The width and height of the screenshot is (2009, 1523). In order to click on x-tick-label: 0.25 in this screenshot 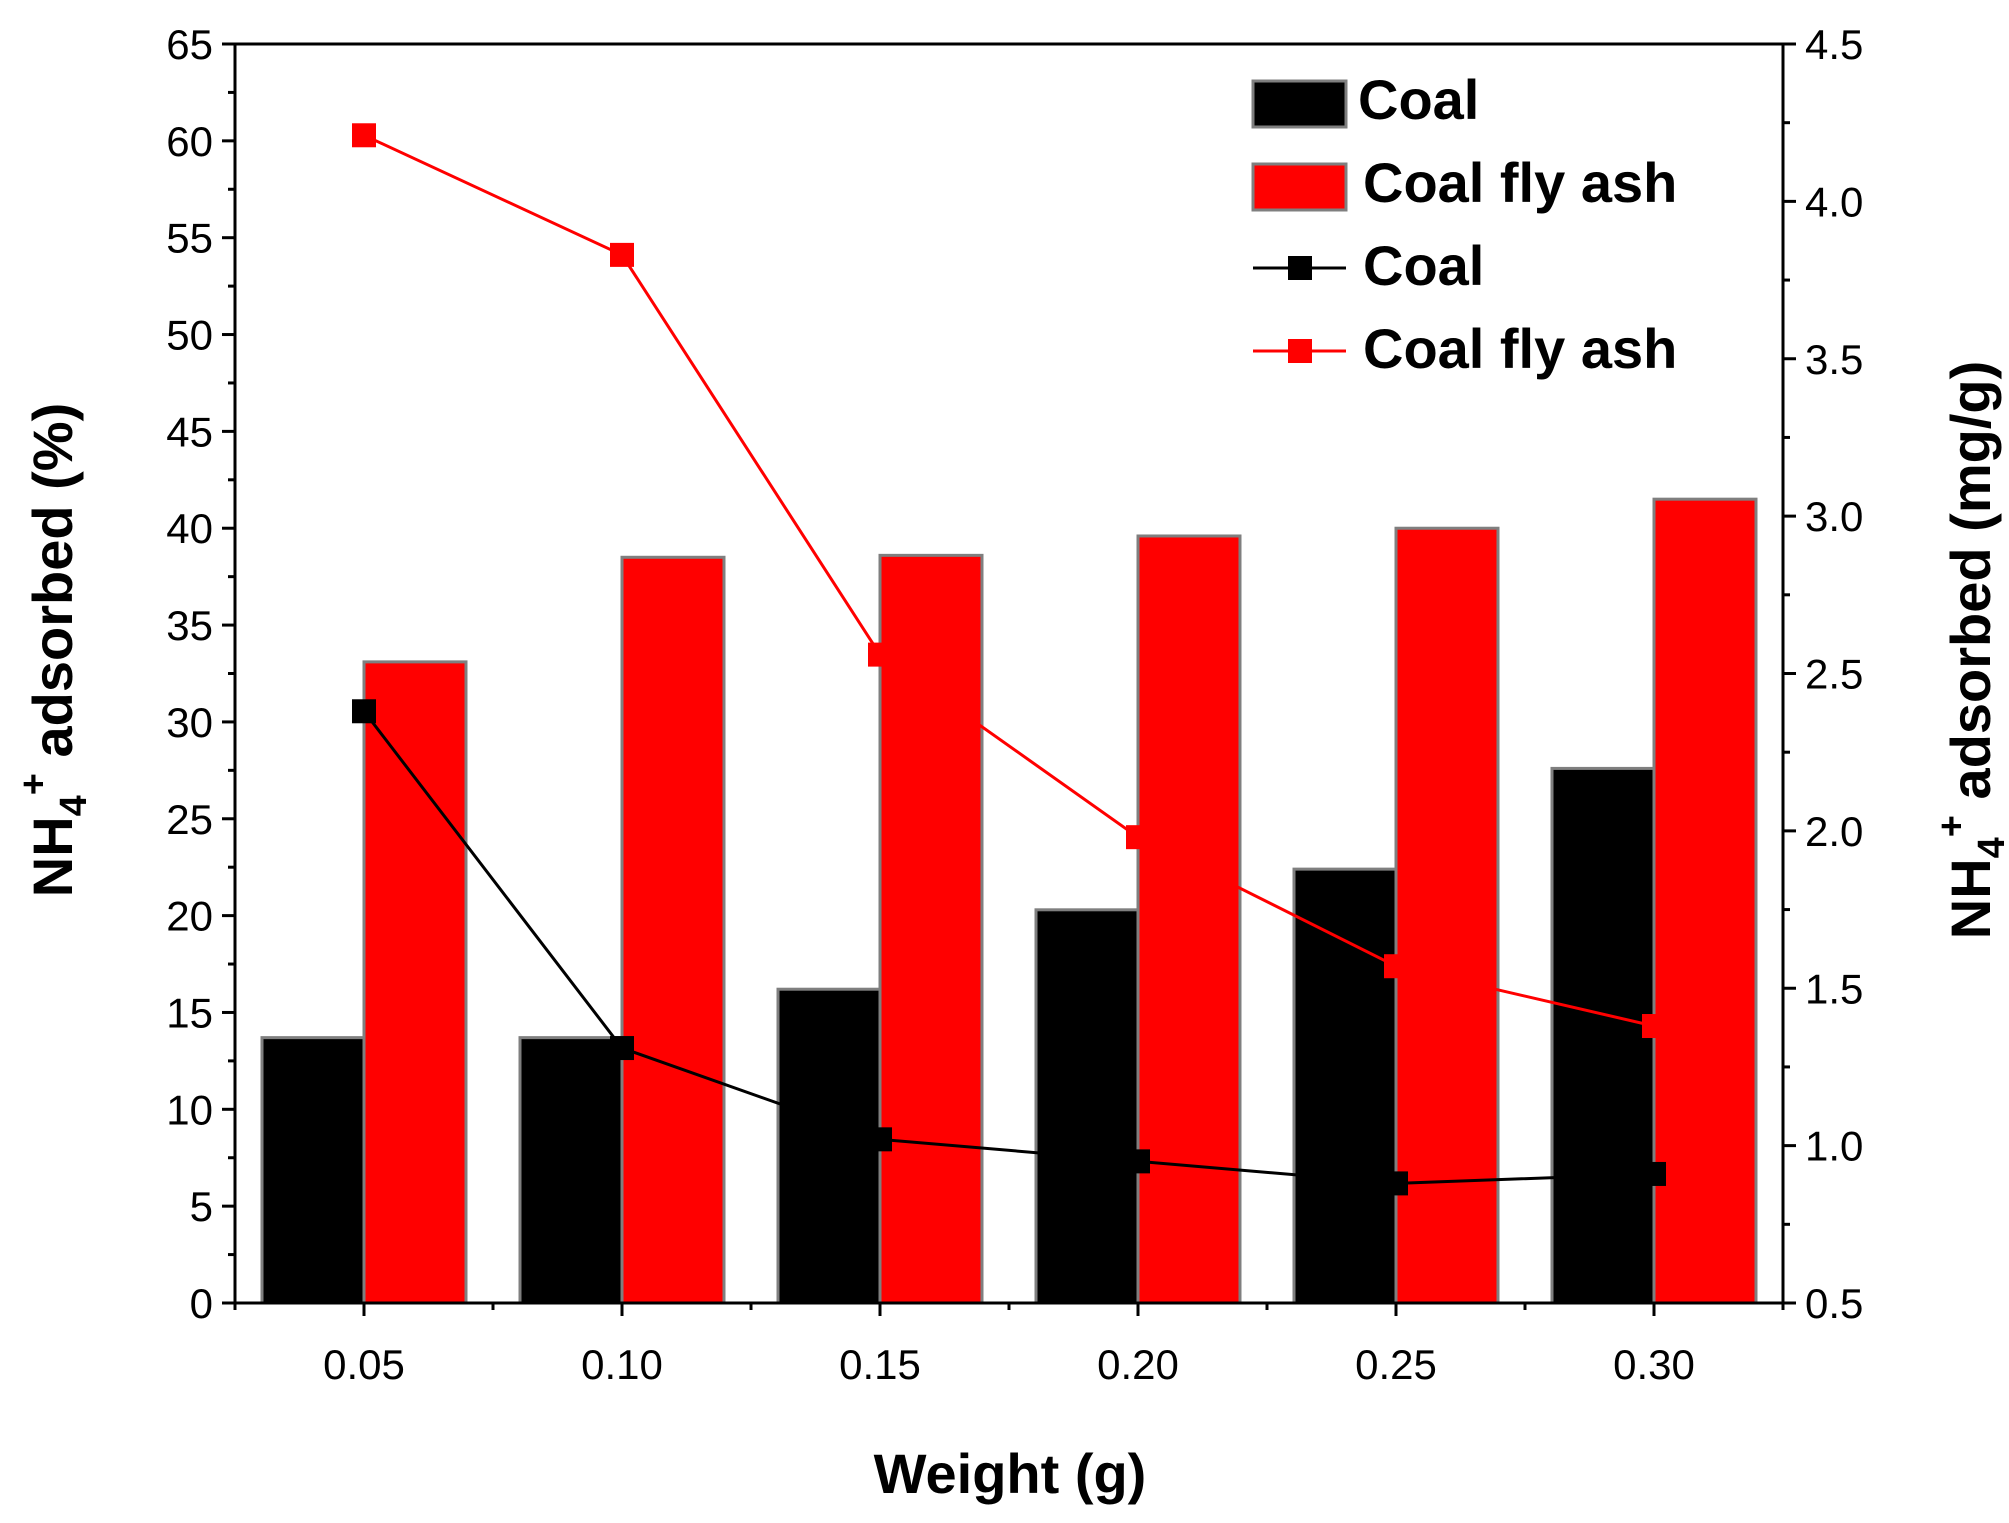, I will do `click(1396, 1364)`.